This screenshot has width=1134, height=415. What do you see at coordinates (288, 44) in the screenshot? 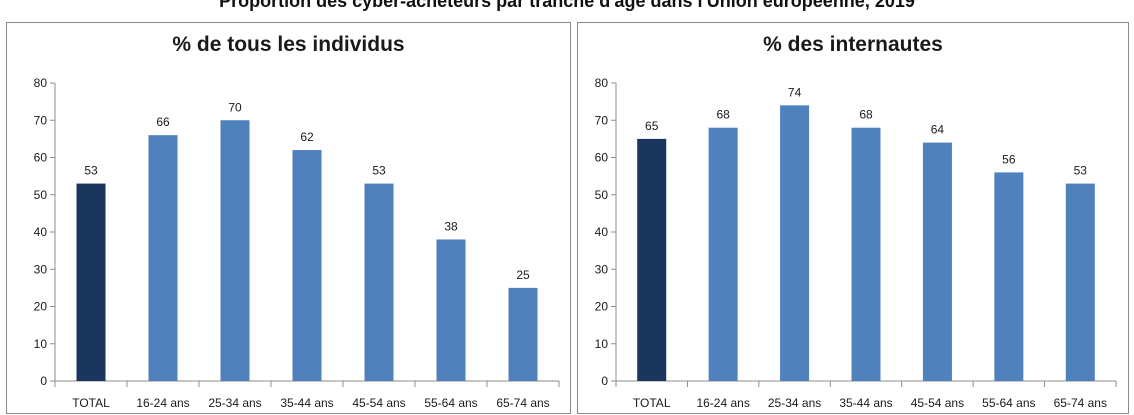
I see `chart-title: % de tous les individus` at bounding box center [288, 44].